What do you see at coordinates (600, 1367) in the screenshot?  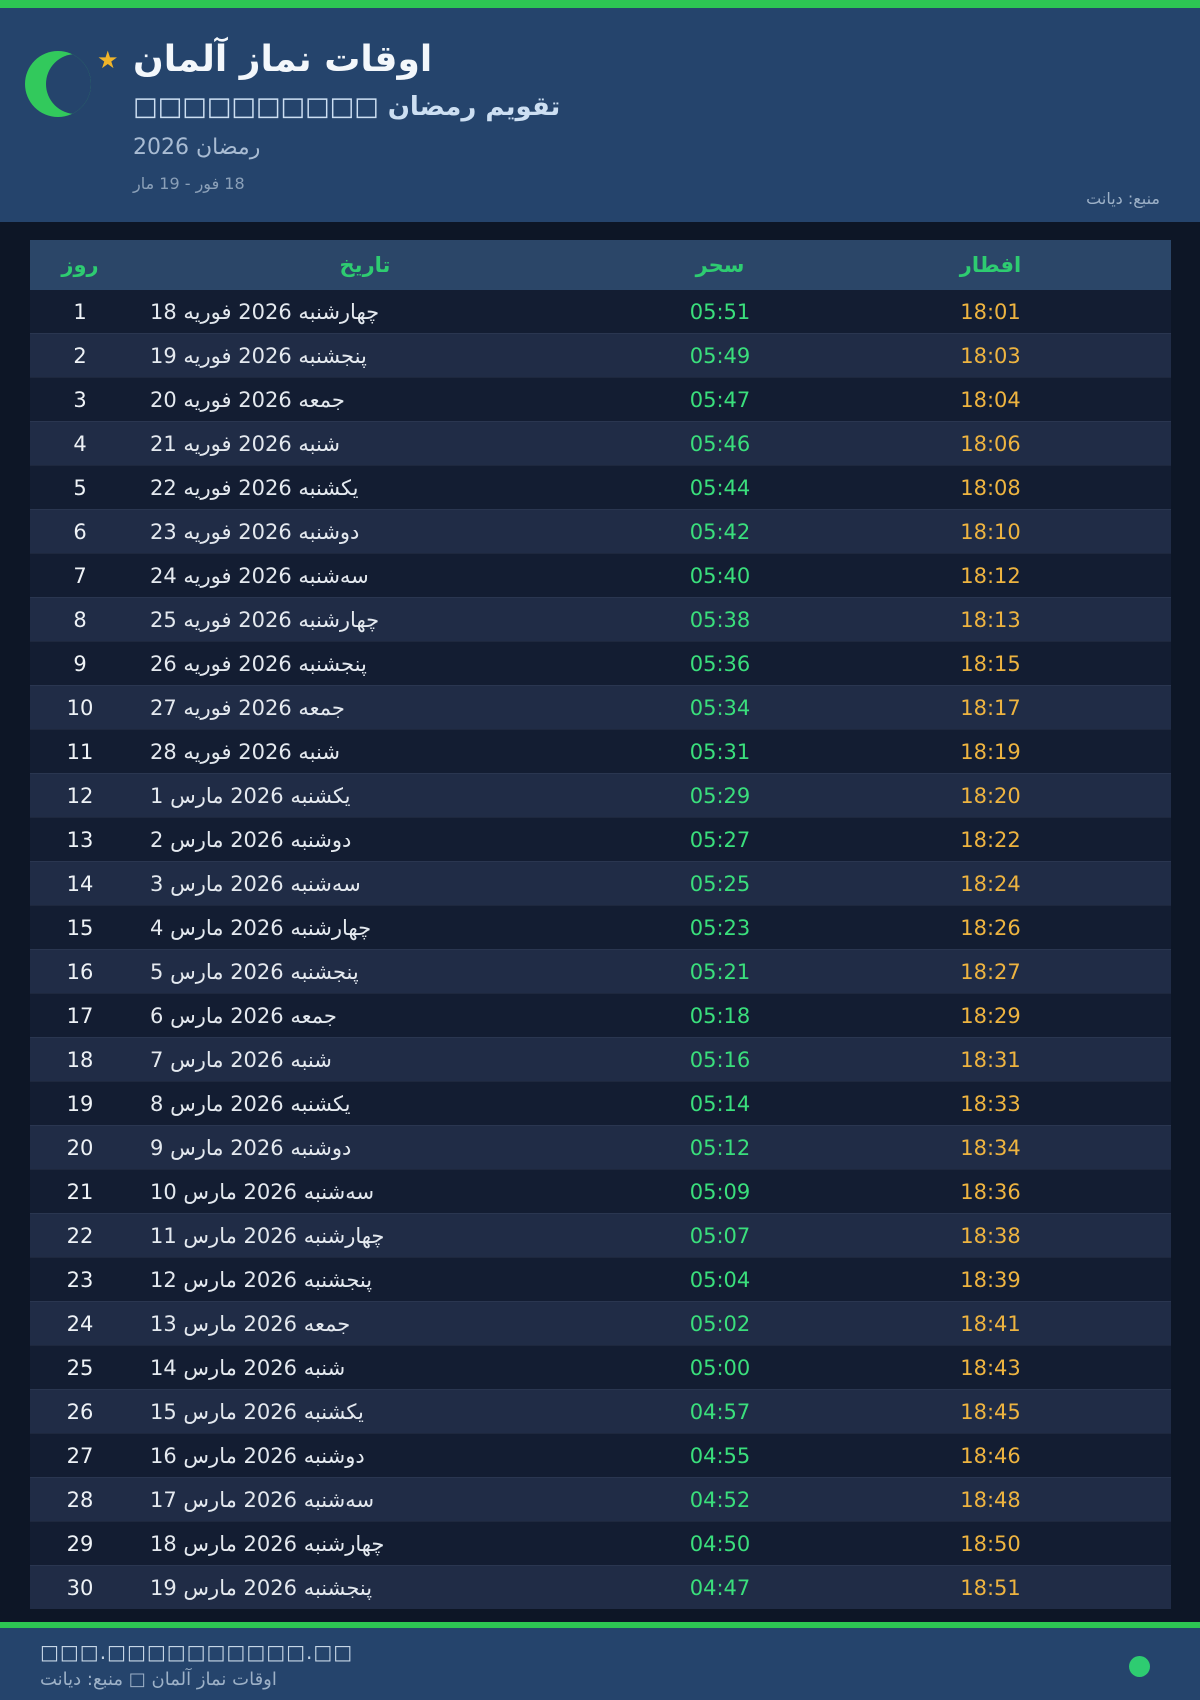 I see `table-row: 25 14 مارس 2026 شنبه 05:00 18:43` at bounding box center [600, 1367].